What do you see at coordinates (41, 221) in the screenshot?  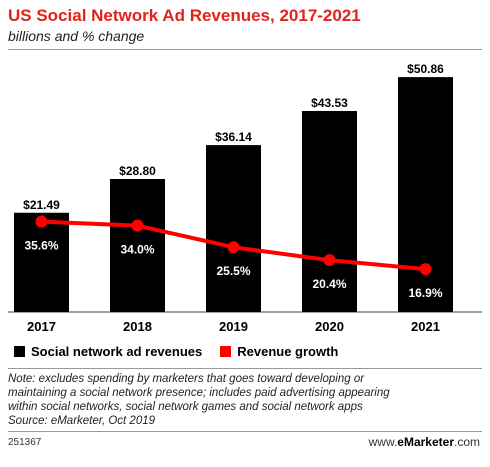 I see `growth-point-2017` at bounding box center [41, 221].